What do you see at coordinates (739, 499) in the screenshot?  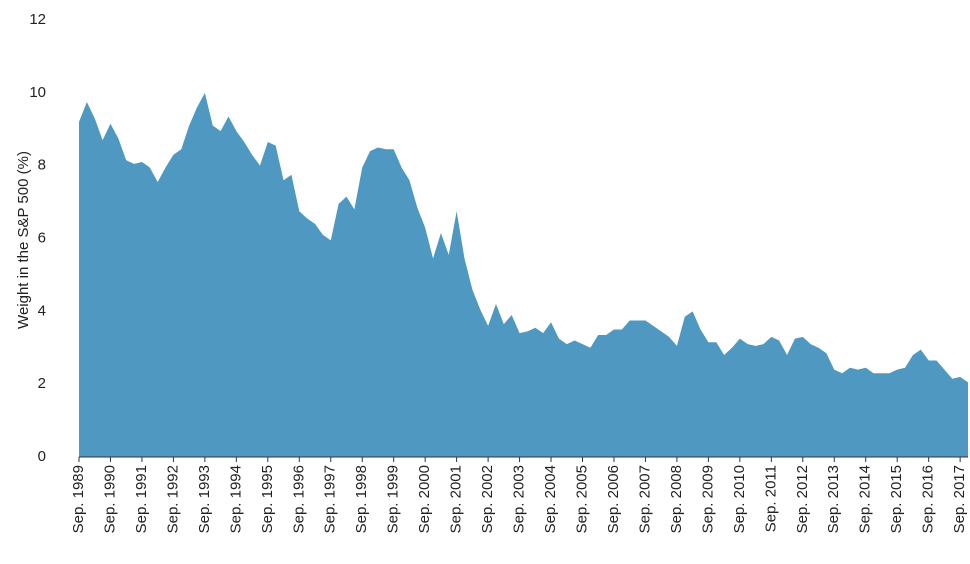 I see `x-tick-label: Sep. 2010` at bounding box center [739, 499].